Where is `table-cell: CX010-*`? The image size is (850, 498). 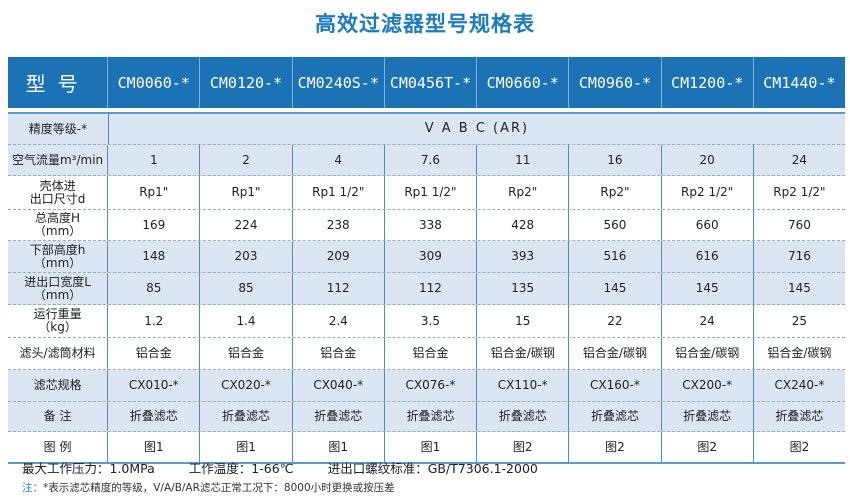 table-cell: CX010-* is located at coordinates (153, 385).